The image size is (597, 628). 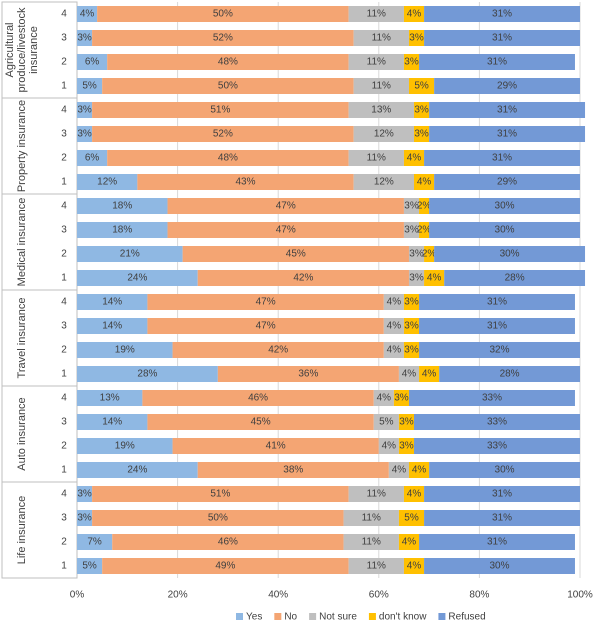 What do you see at coordinates (77, 595) in the screenshot?
I see `x-tick-label: 0%` at bounding box center [77, 595].